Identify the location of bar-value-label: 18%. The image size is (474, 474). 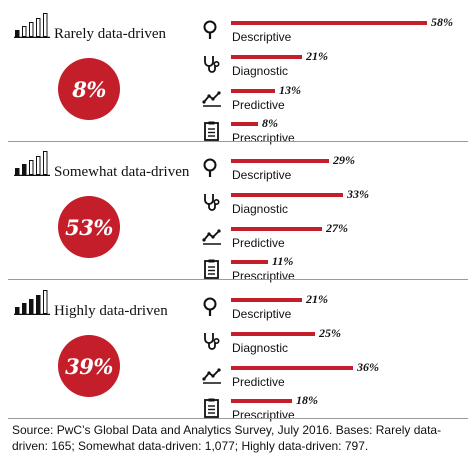
(307, 400).